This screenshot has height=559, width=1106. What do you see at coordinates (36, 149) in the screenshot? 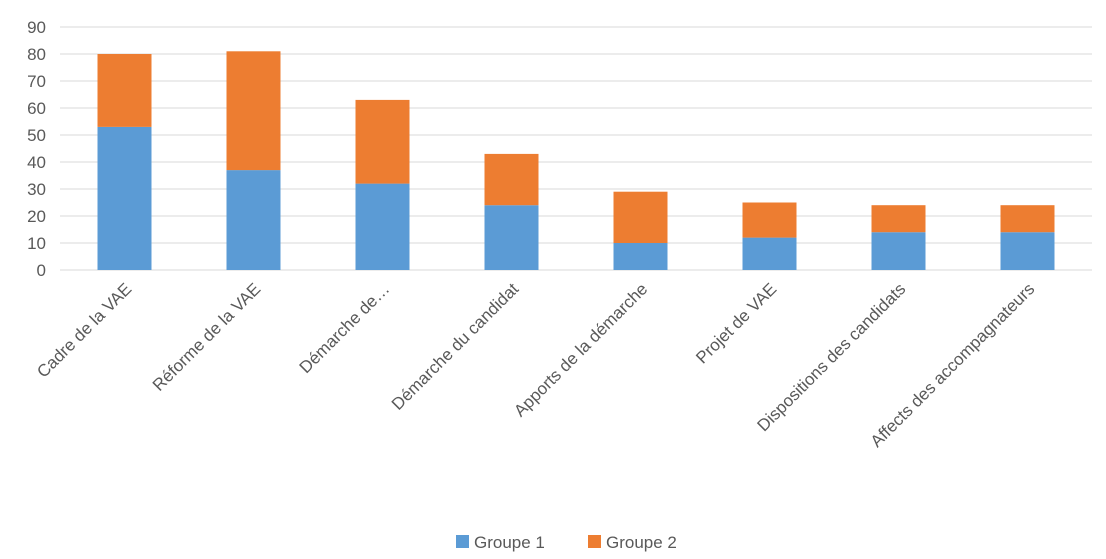
I see `y-axis-ticks: 0 10 20 30 40 50 60 70 80 90` at bounding box center [36, 149].